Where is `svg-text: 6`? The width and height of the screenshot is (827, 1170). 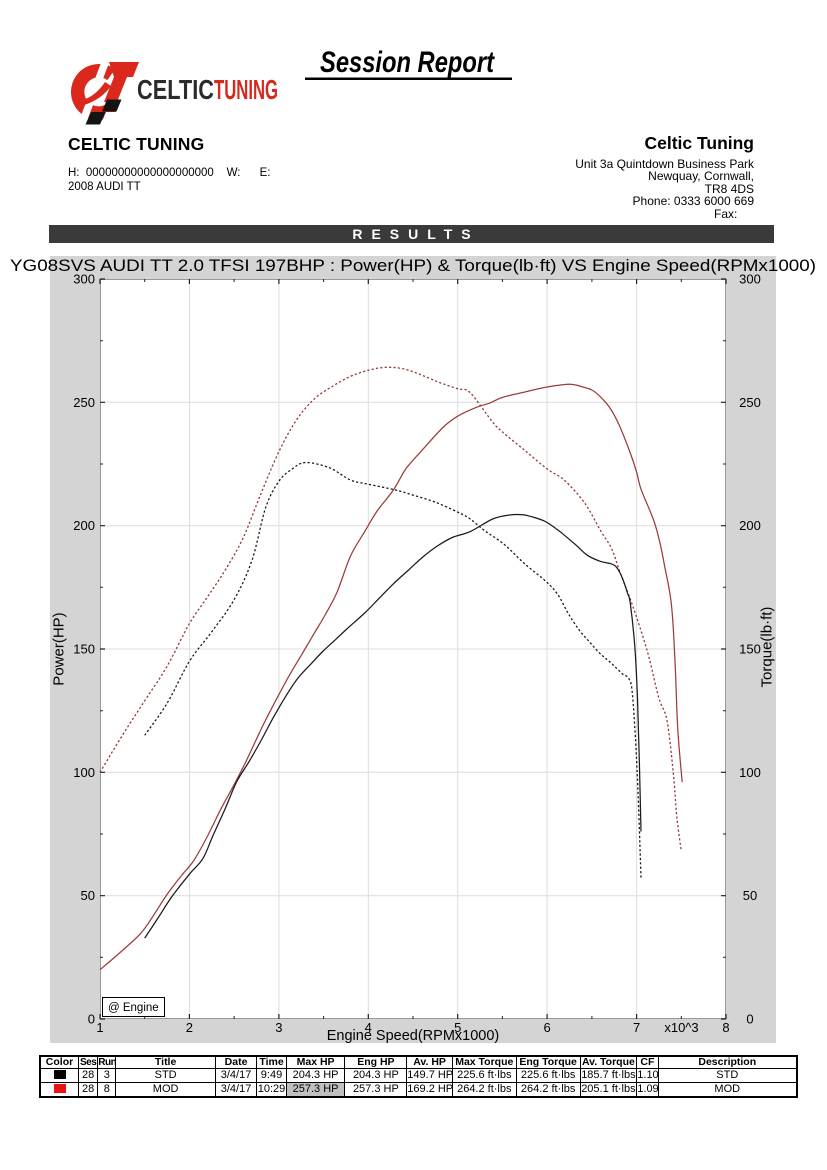
svg-text: 6 is located at coordinates (546, 1027).